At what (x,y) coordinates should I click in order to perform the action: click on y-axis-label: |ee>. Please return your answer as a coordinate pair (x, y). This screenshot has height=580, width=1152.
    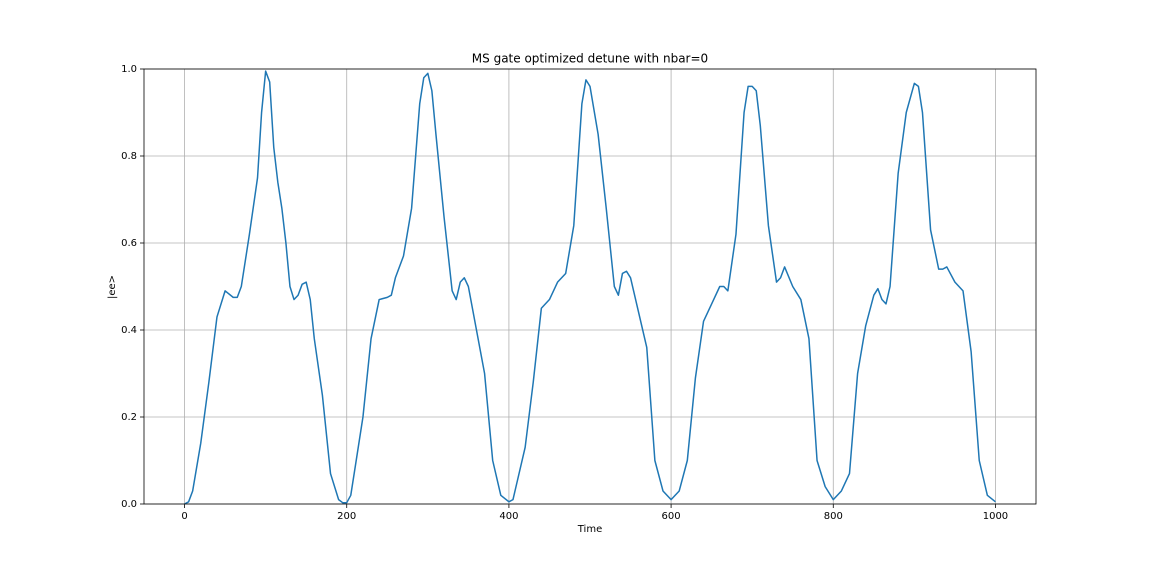
    Looking at the image, I should click on (112, 287).